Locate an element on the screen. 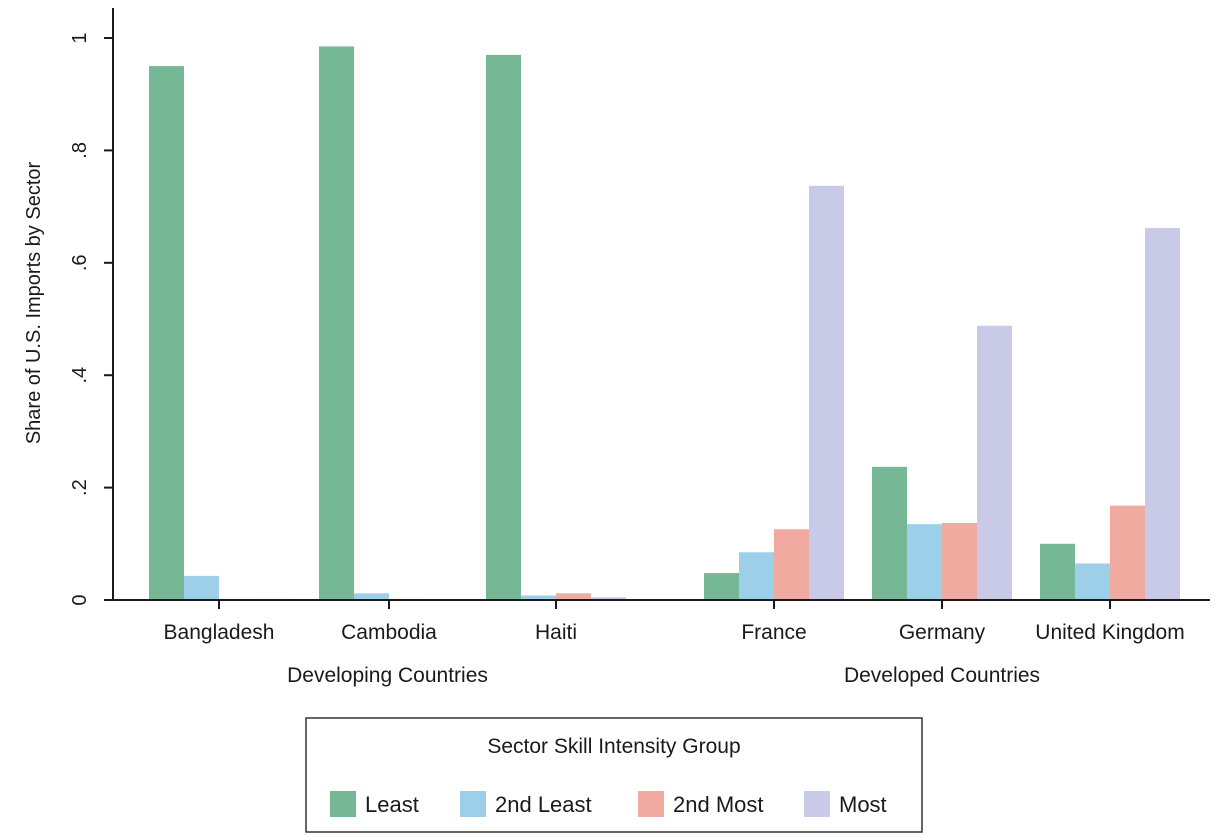  x-tick-label-2: Haiti is located at coordinates (556, 632).